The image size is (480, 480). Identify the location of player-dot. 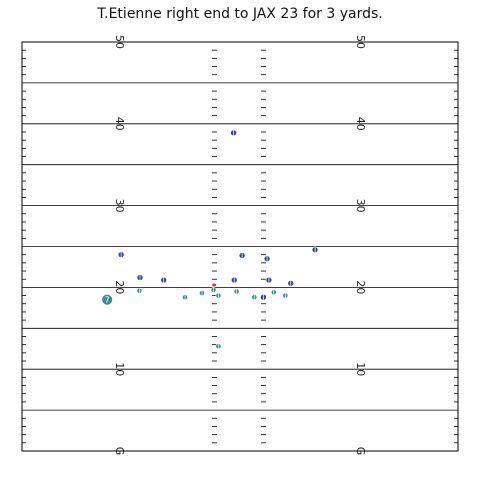
(107, 299).